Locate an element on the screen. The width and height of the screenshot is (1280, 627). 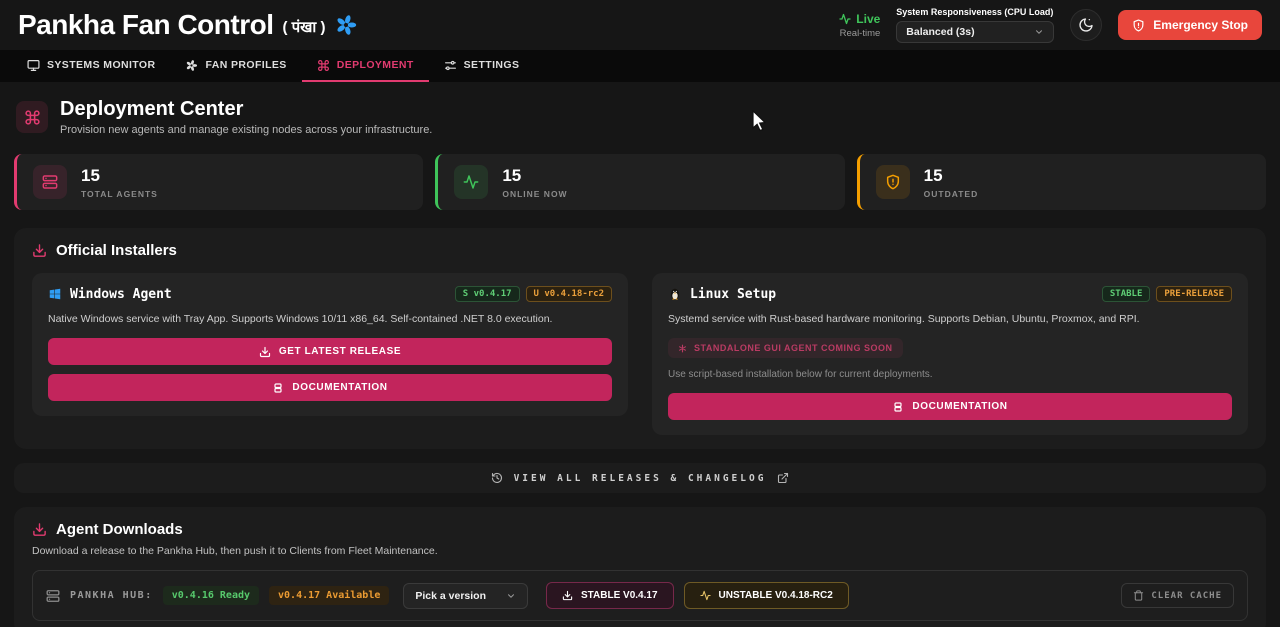
sliders-icon is located at coordinates (450, 65).